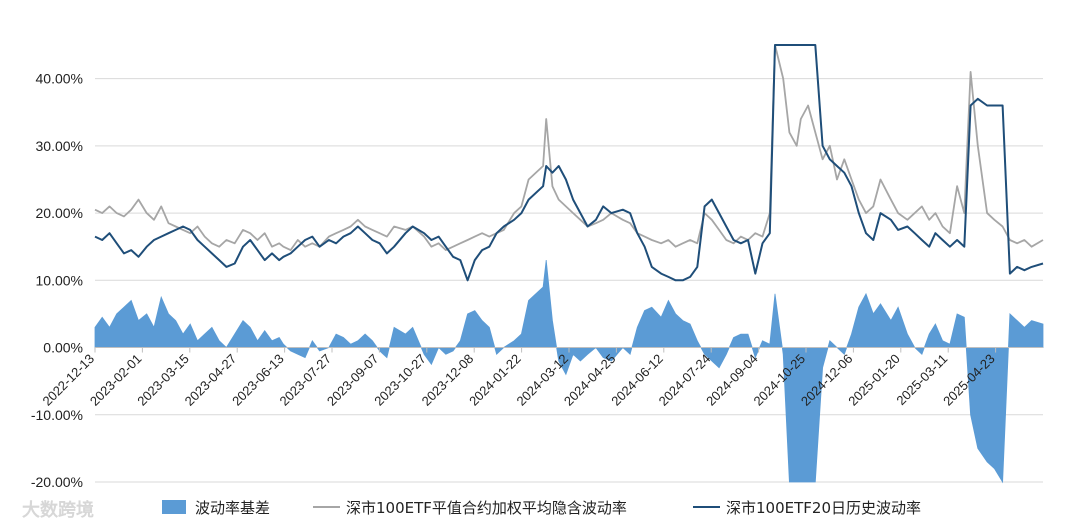 The height and width of the screenshot is (527, 1080). Describe the element at coordinates (486, 508) in the screenshot. I see `legend-label-implied: 深市100ETF平值合约加权平均隐含波动率` at that location.